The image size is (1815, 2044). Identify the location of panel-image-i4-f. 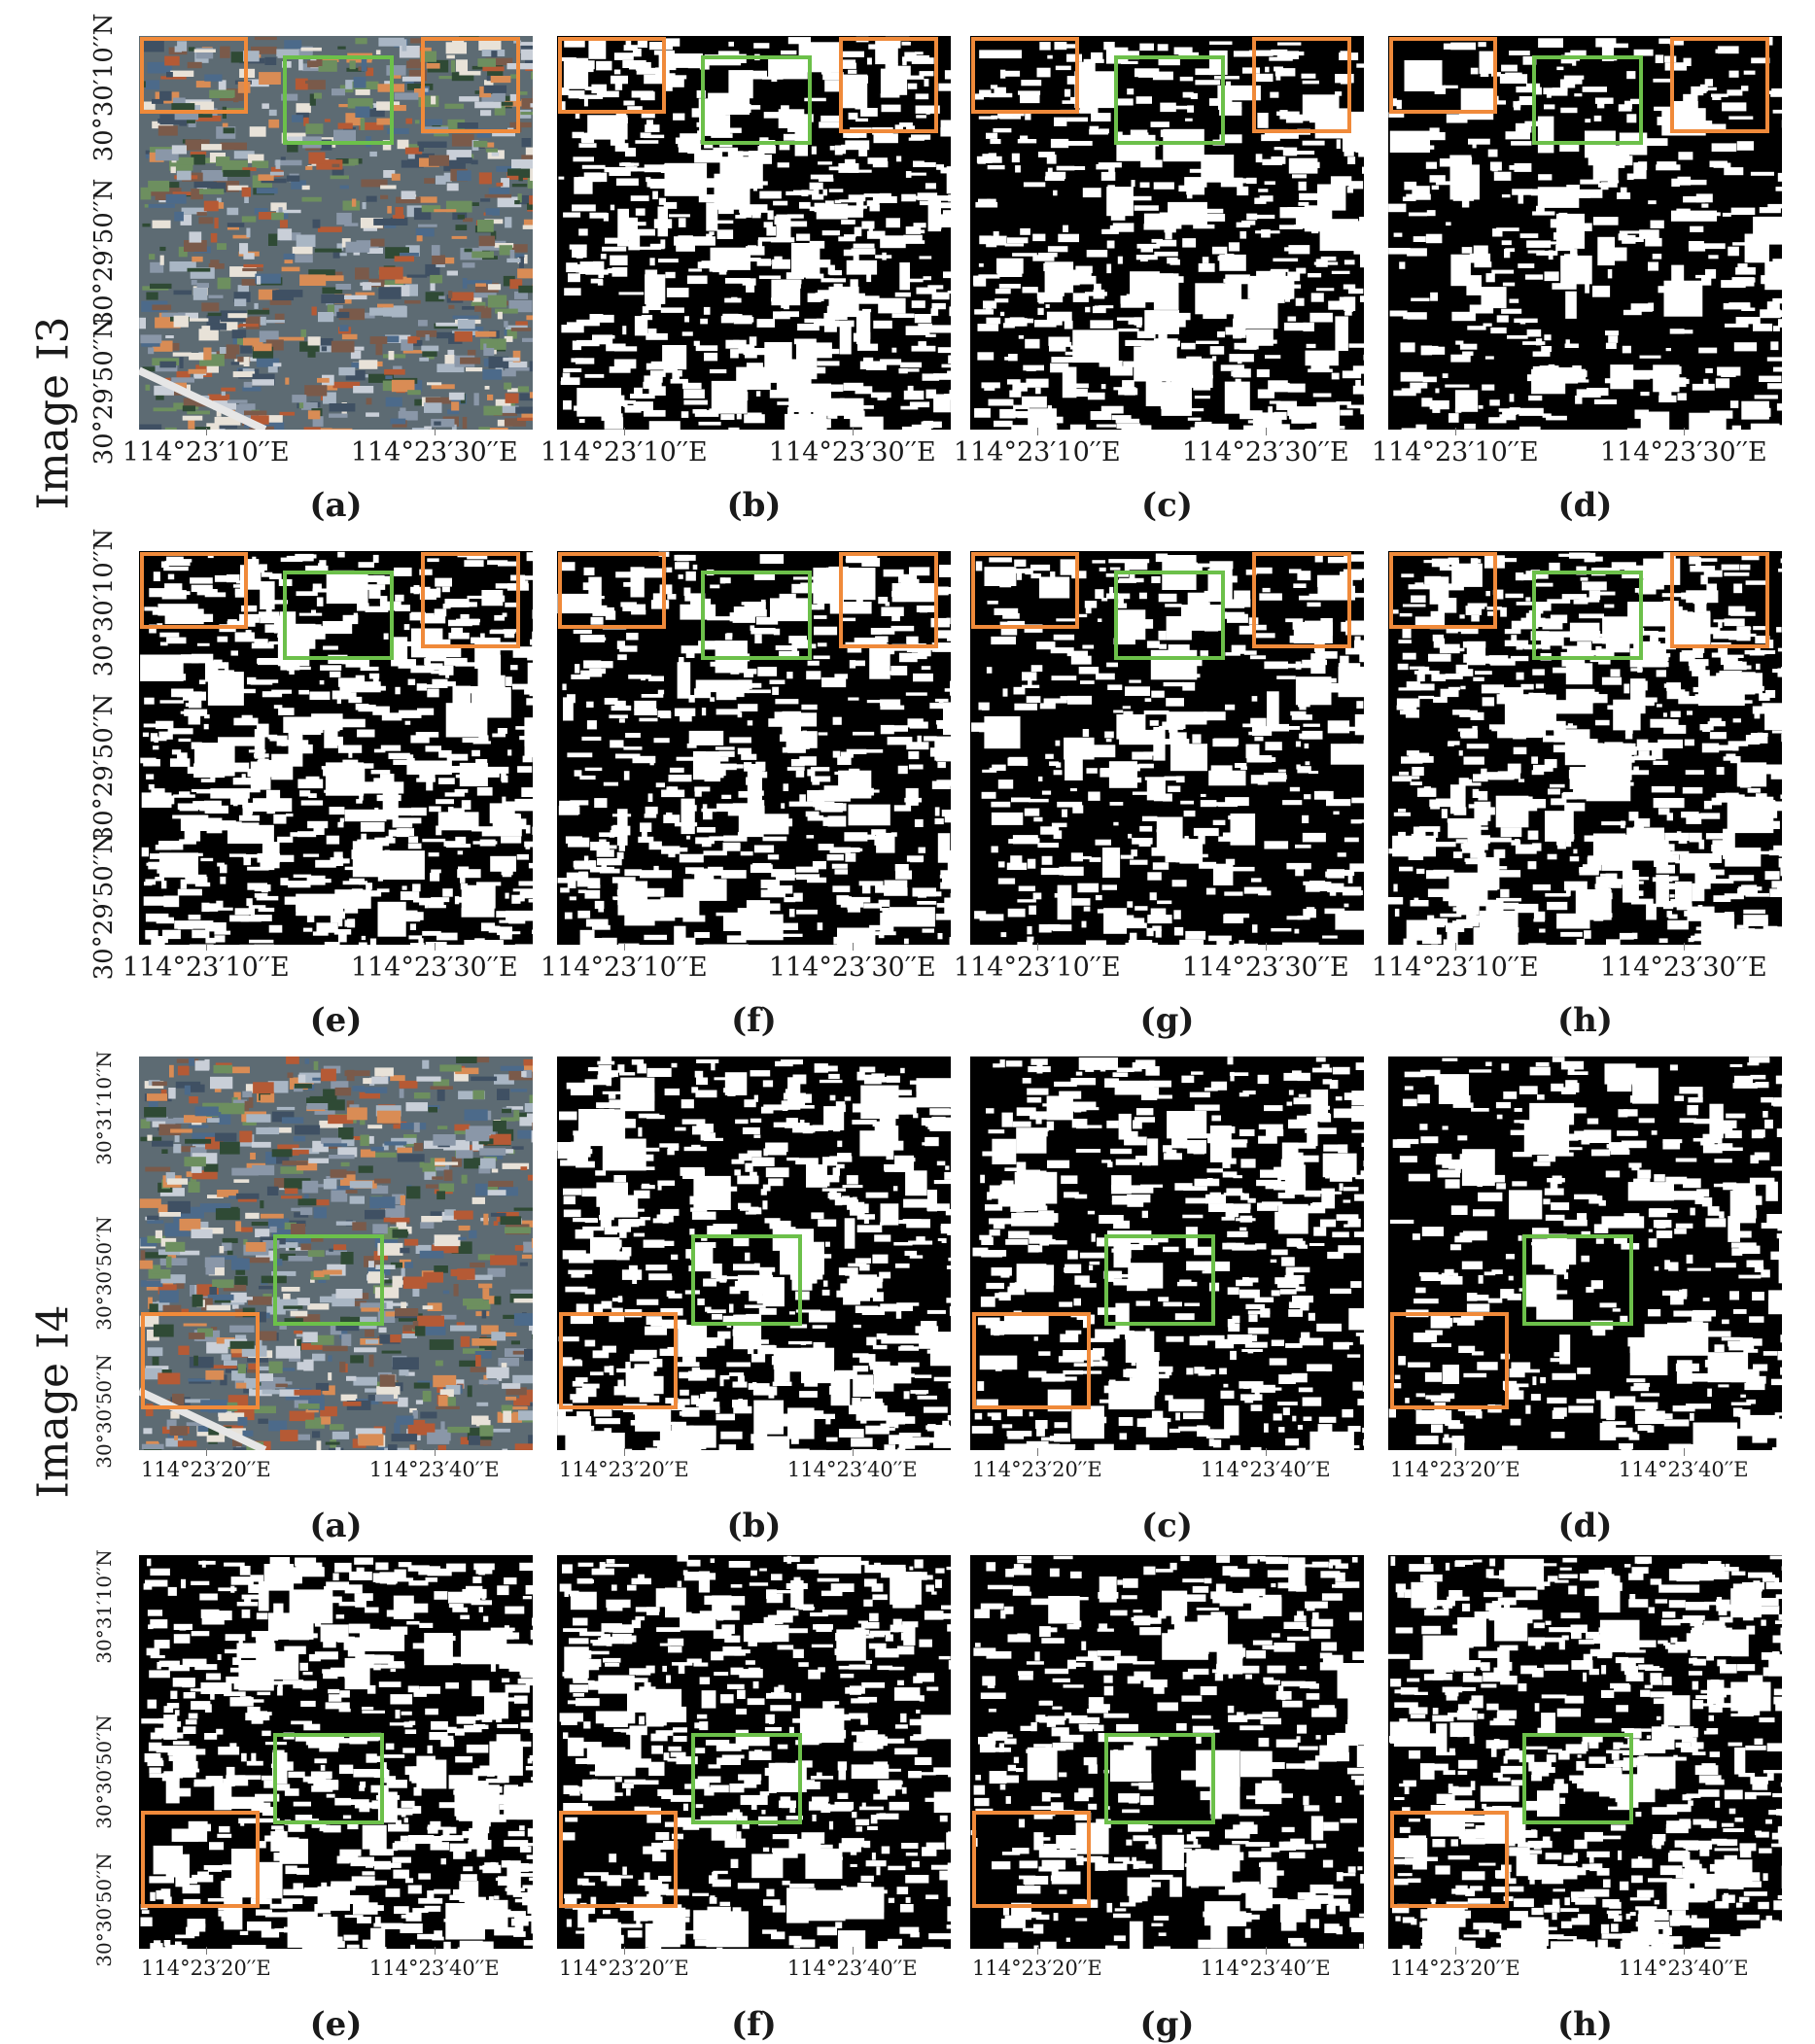
(754, 1752).